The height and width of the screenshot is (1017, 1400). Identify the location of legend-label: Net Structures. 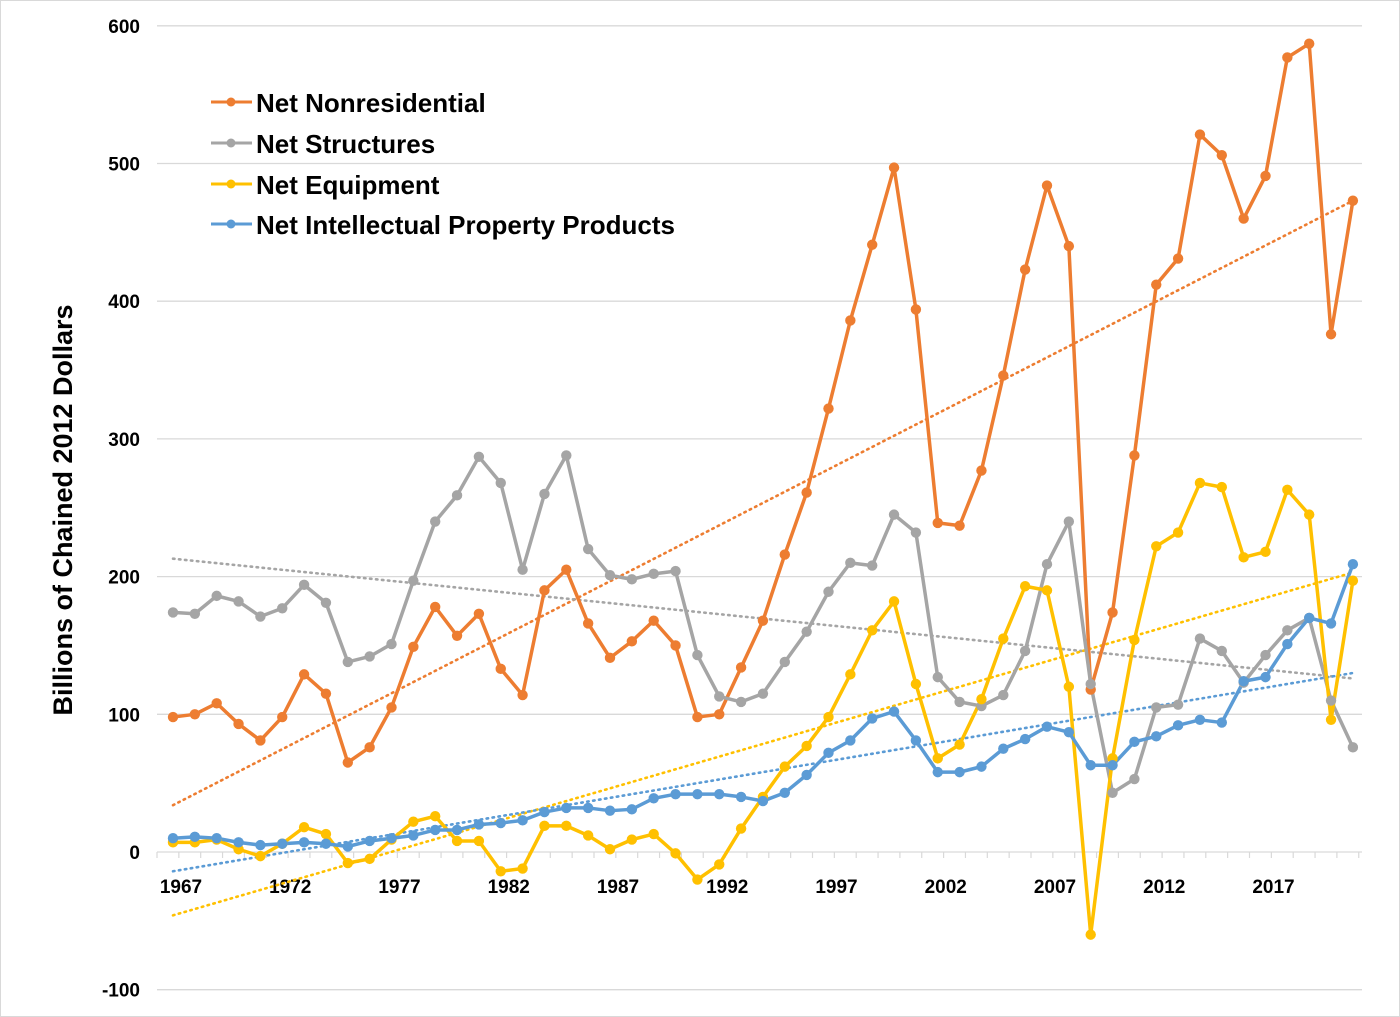
(345, 144).